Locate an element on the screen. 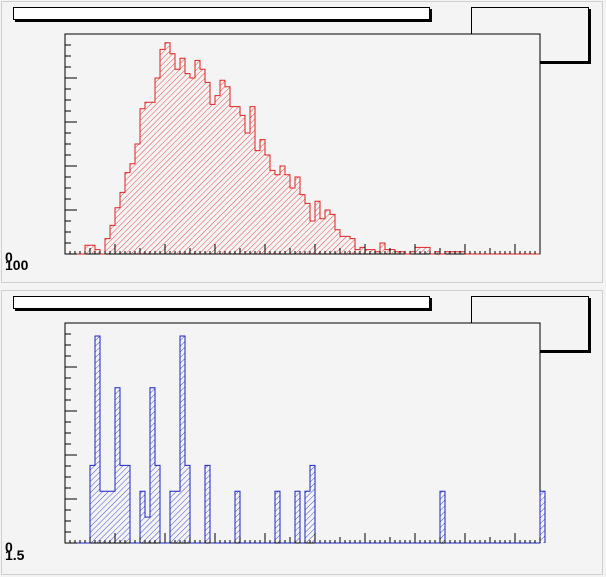 Image resolution: width=606 pixels, height=577 pixels. y-tick-label: 1.5 is located at coordinates (15, 555).